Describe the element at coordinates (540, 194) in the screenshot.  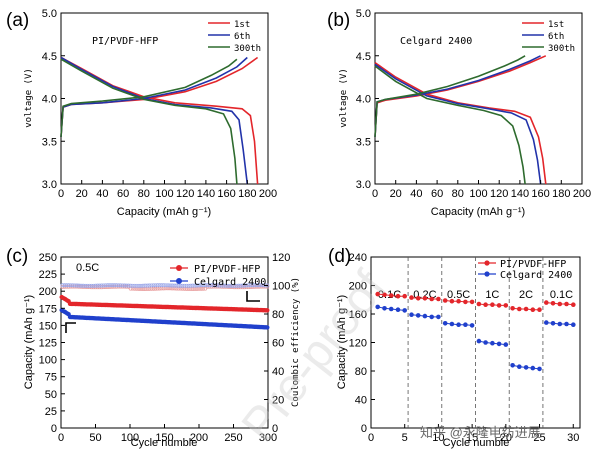
I see `x-tick-label: 160` at that location.